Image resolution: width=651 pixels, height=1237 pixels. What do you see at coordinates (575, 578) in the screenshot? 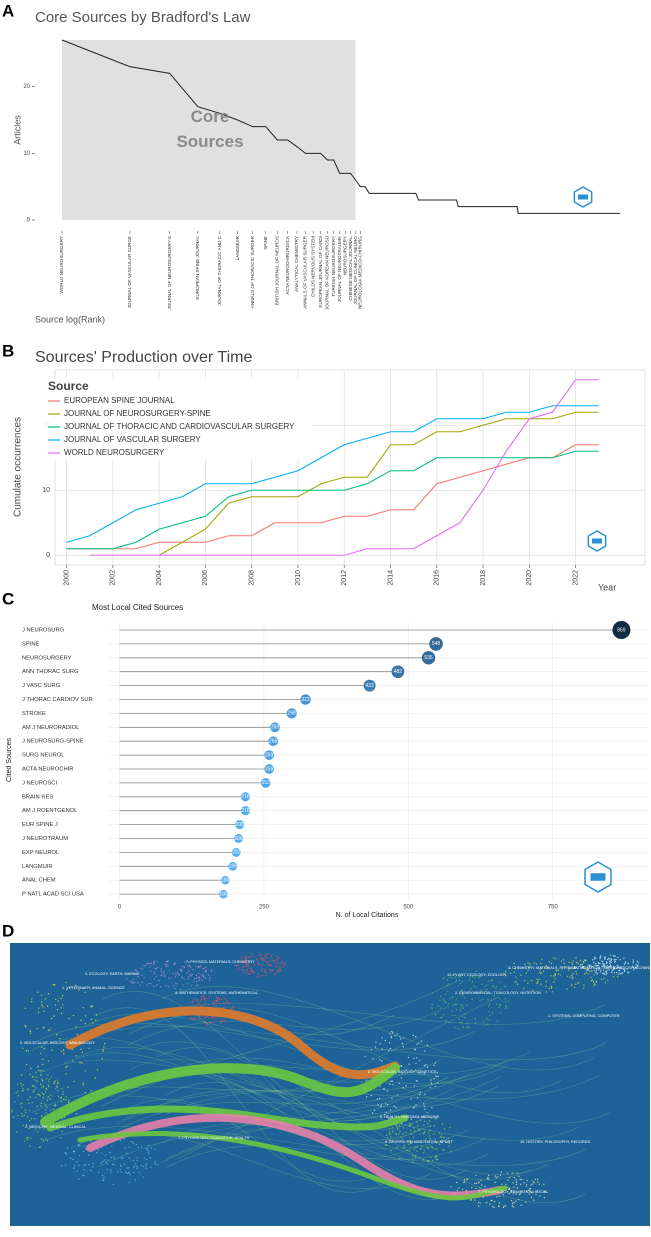
I see `x-tick-label: 2022` at bounding box center [575, 578].